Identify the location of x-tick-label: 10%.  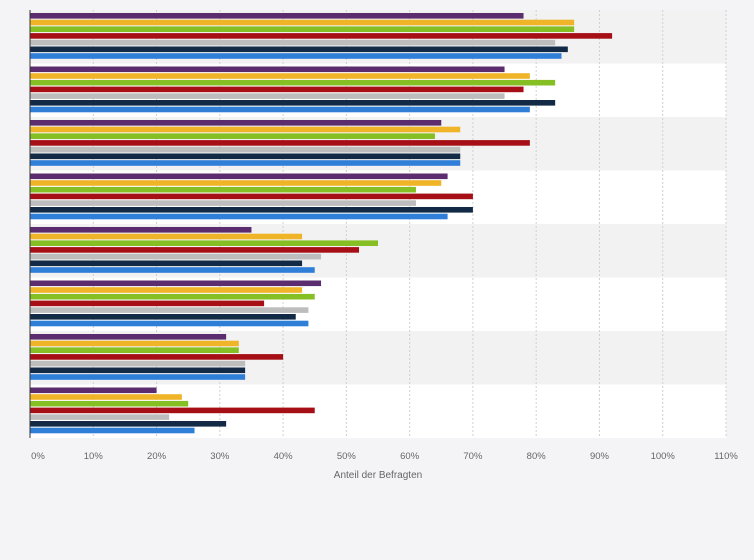
(94, 456).